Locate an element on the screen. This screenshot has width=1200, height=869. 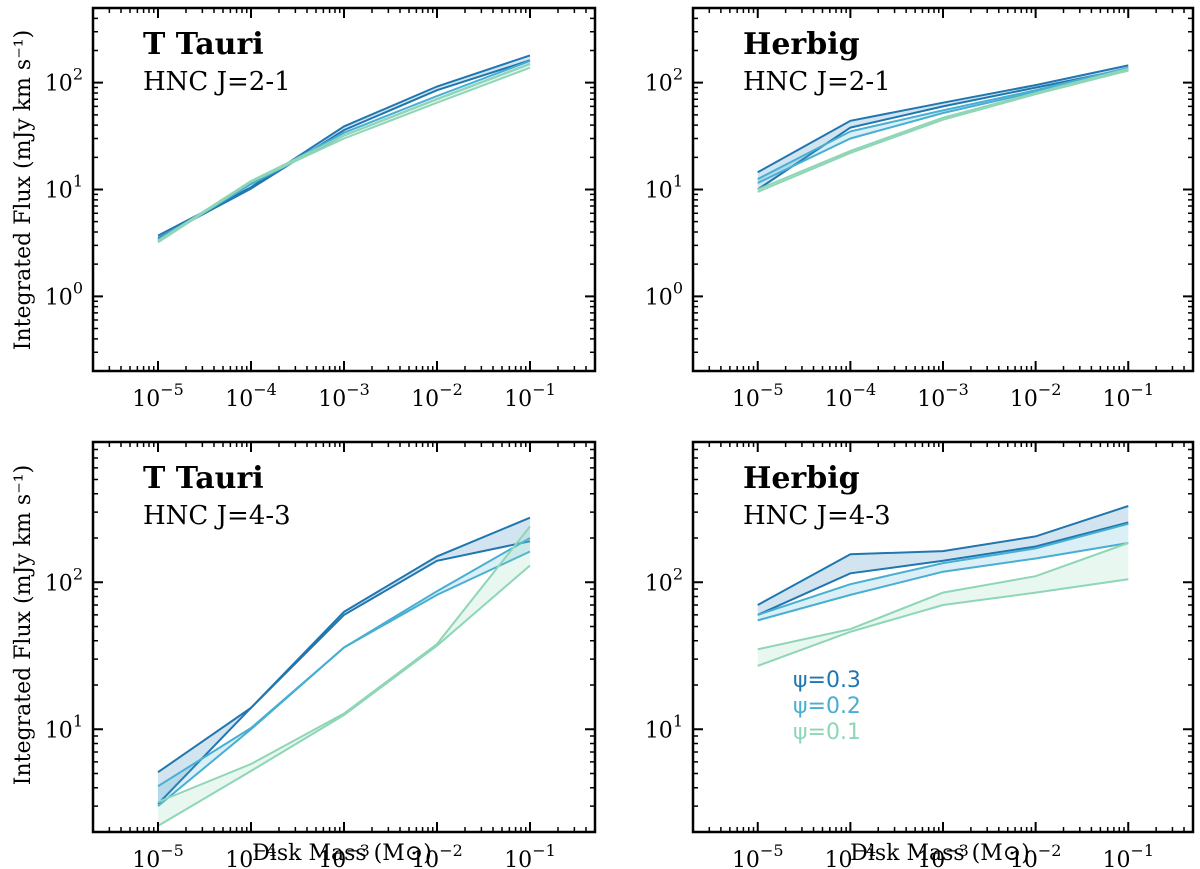
legend-entry: ψ=0.3 is located at coordinates (827, 680).